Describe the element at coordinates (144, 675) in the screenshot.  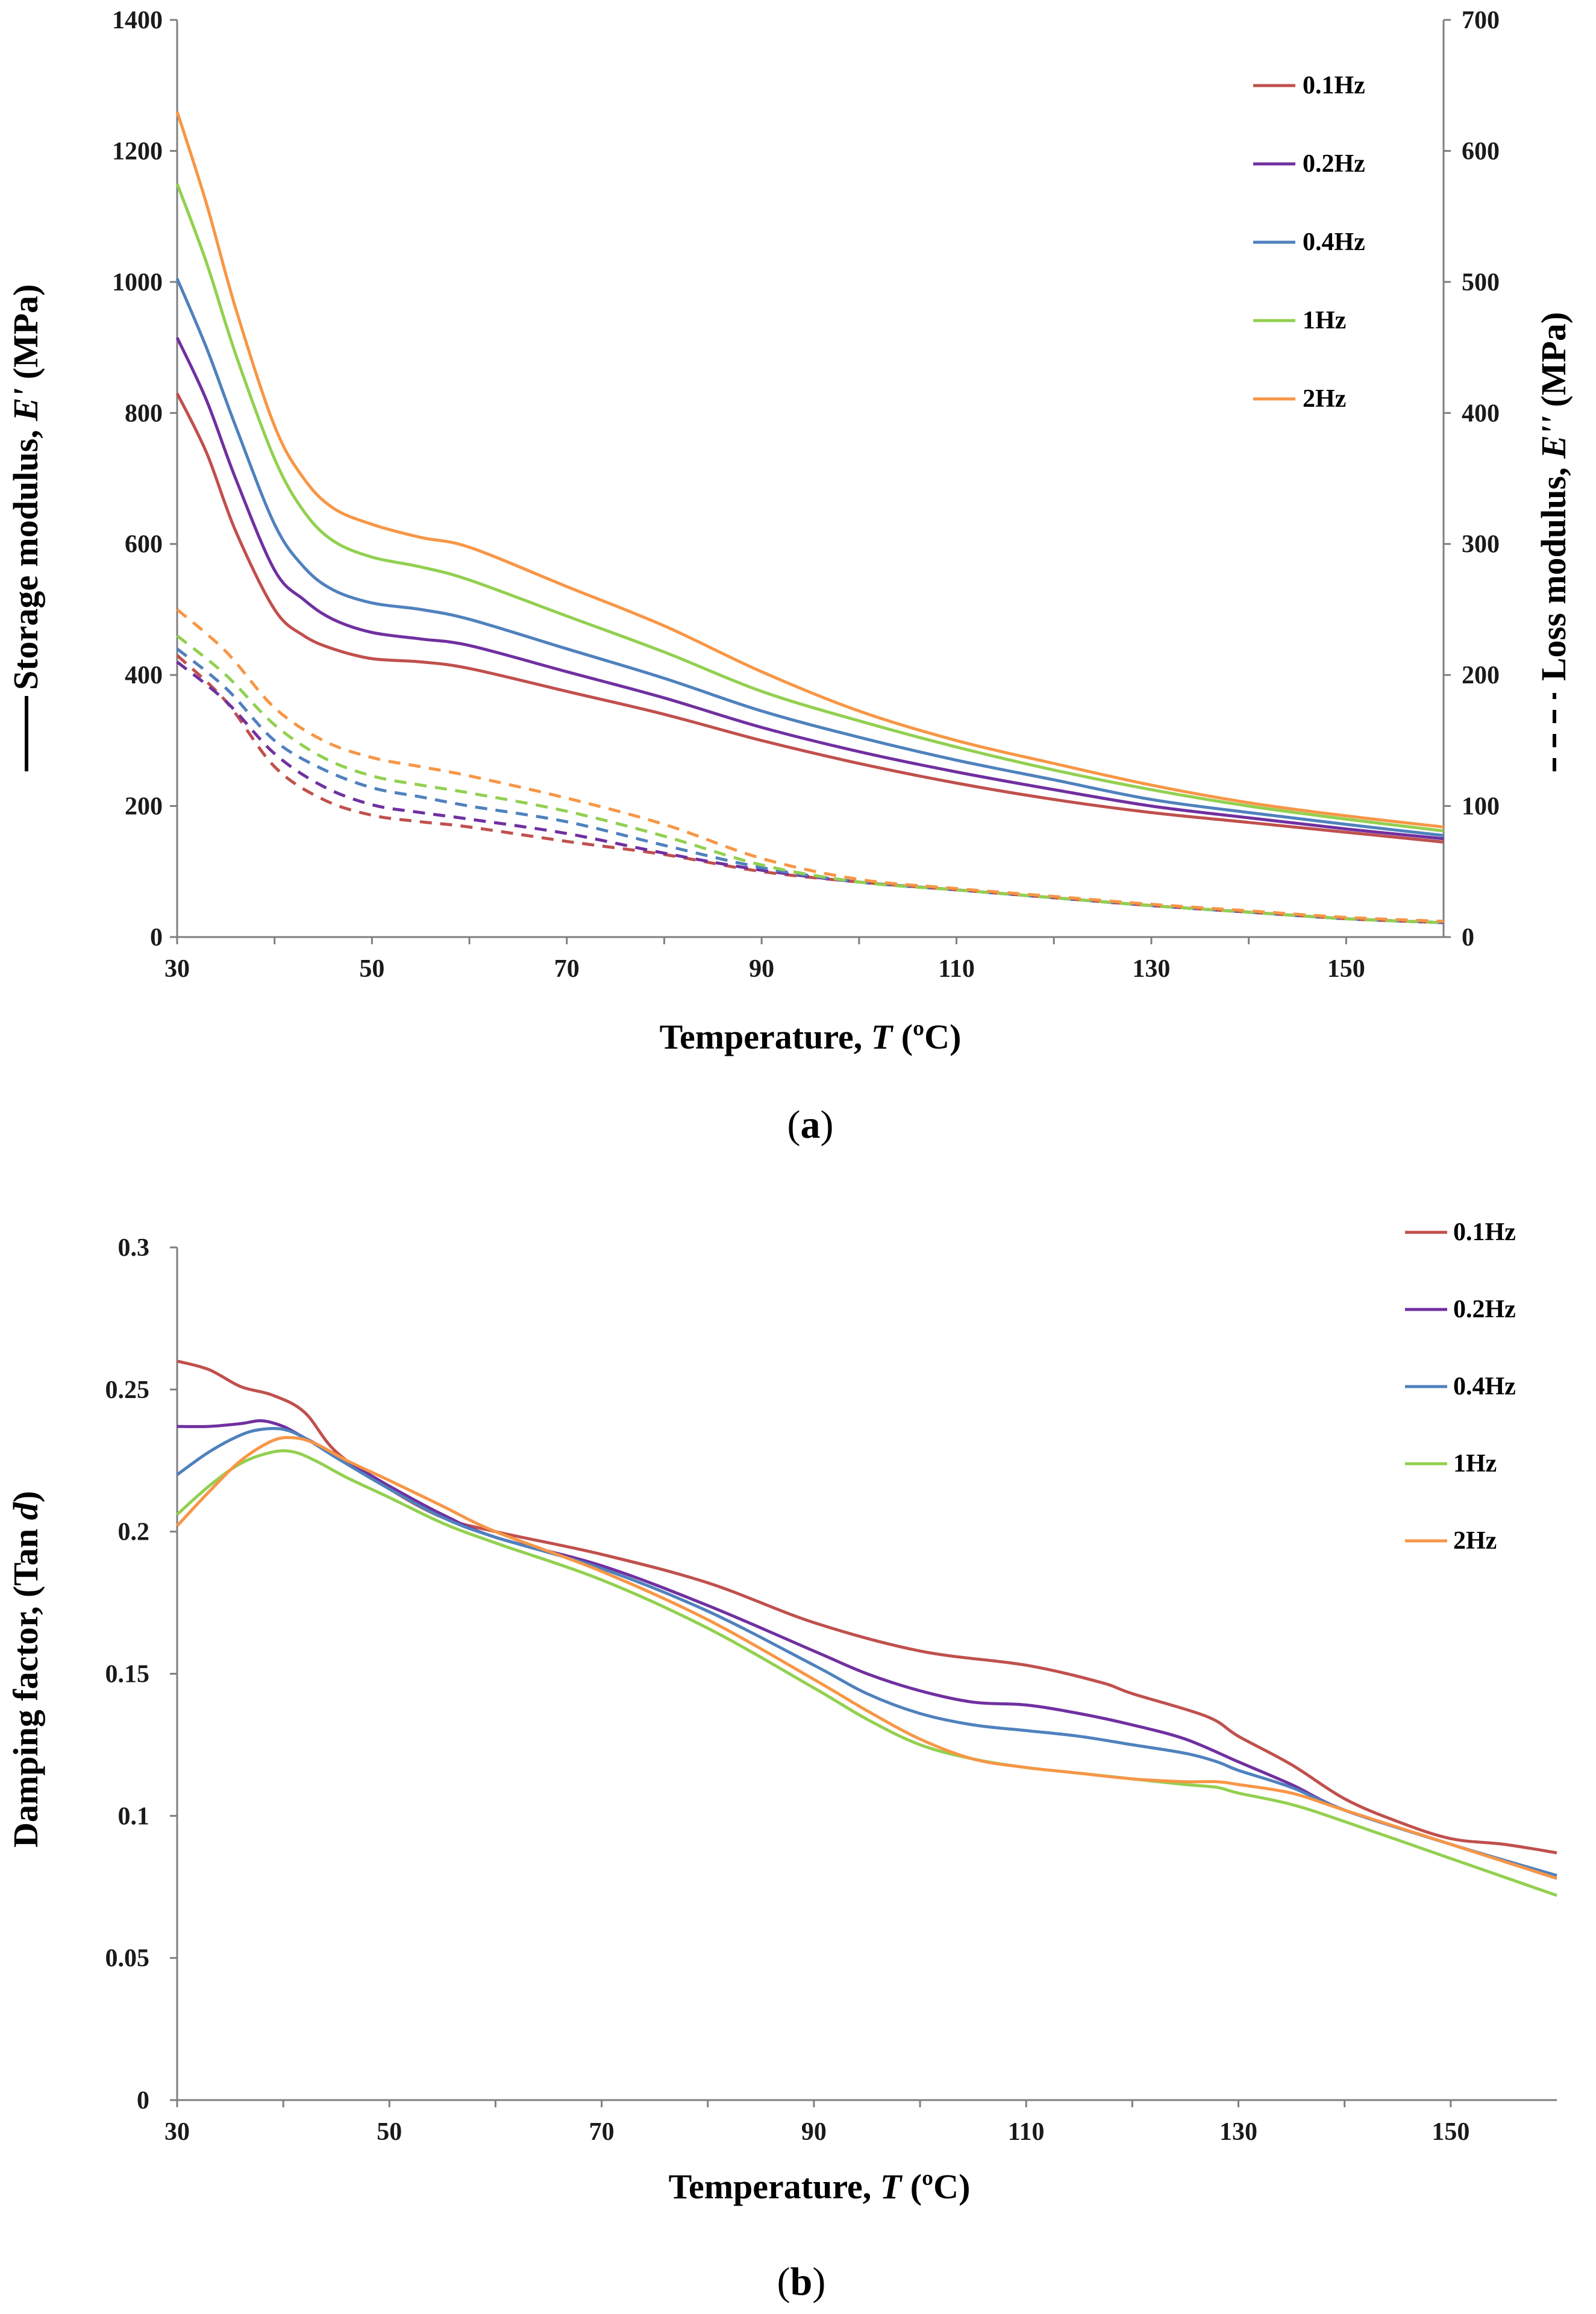
I see `chart-a-ytick-left-label: 400` at that location.